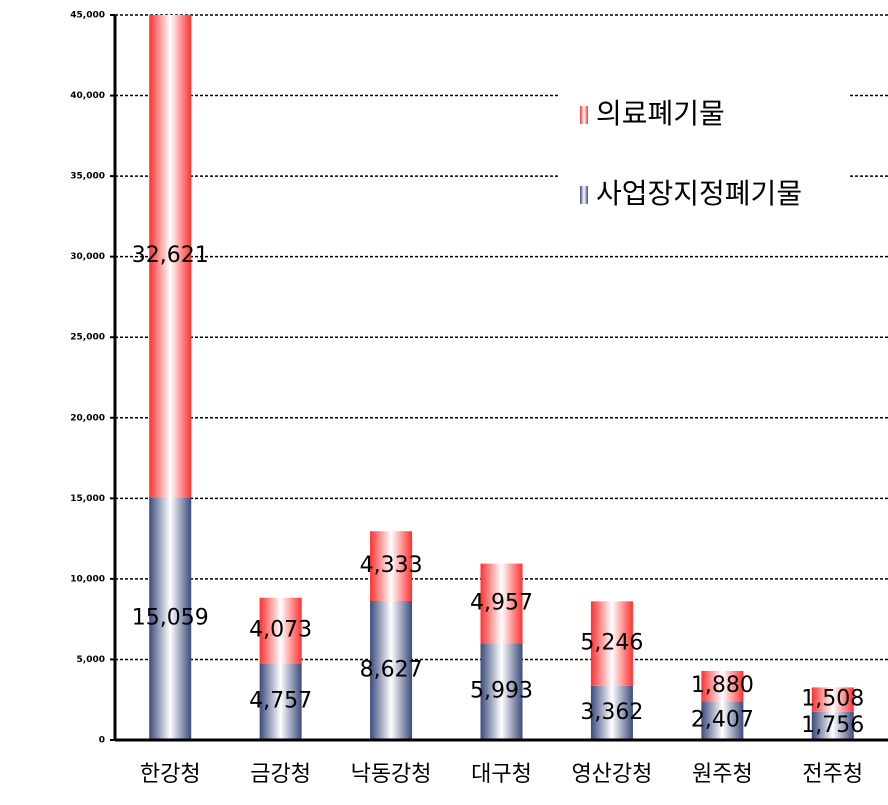 The image size is (888, 805). I want to click on value-label: 1,756, so click(832, 725).